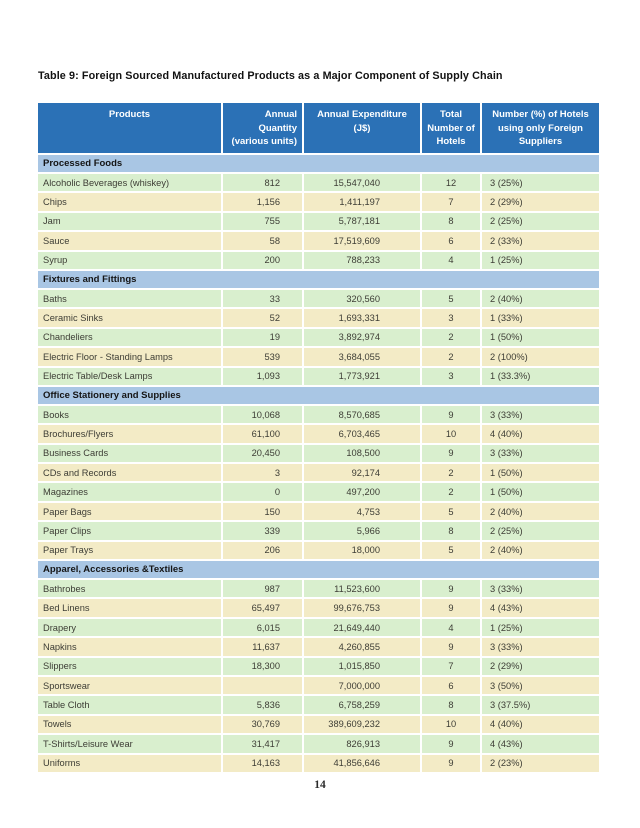  What do you see at coordinates (130, 435) in the screenshot?
I see `cell-product: Brochures/Flyers` at bounding box center [130, 435].